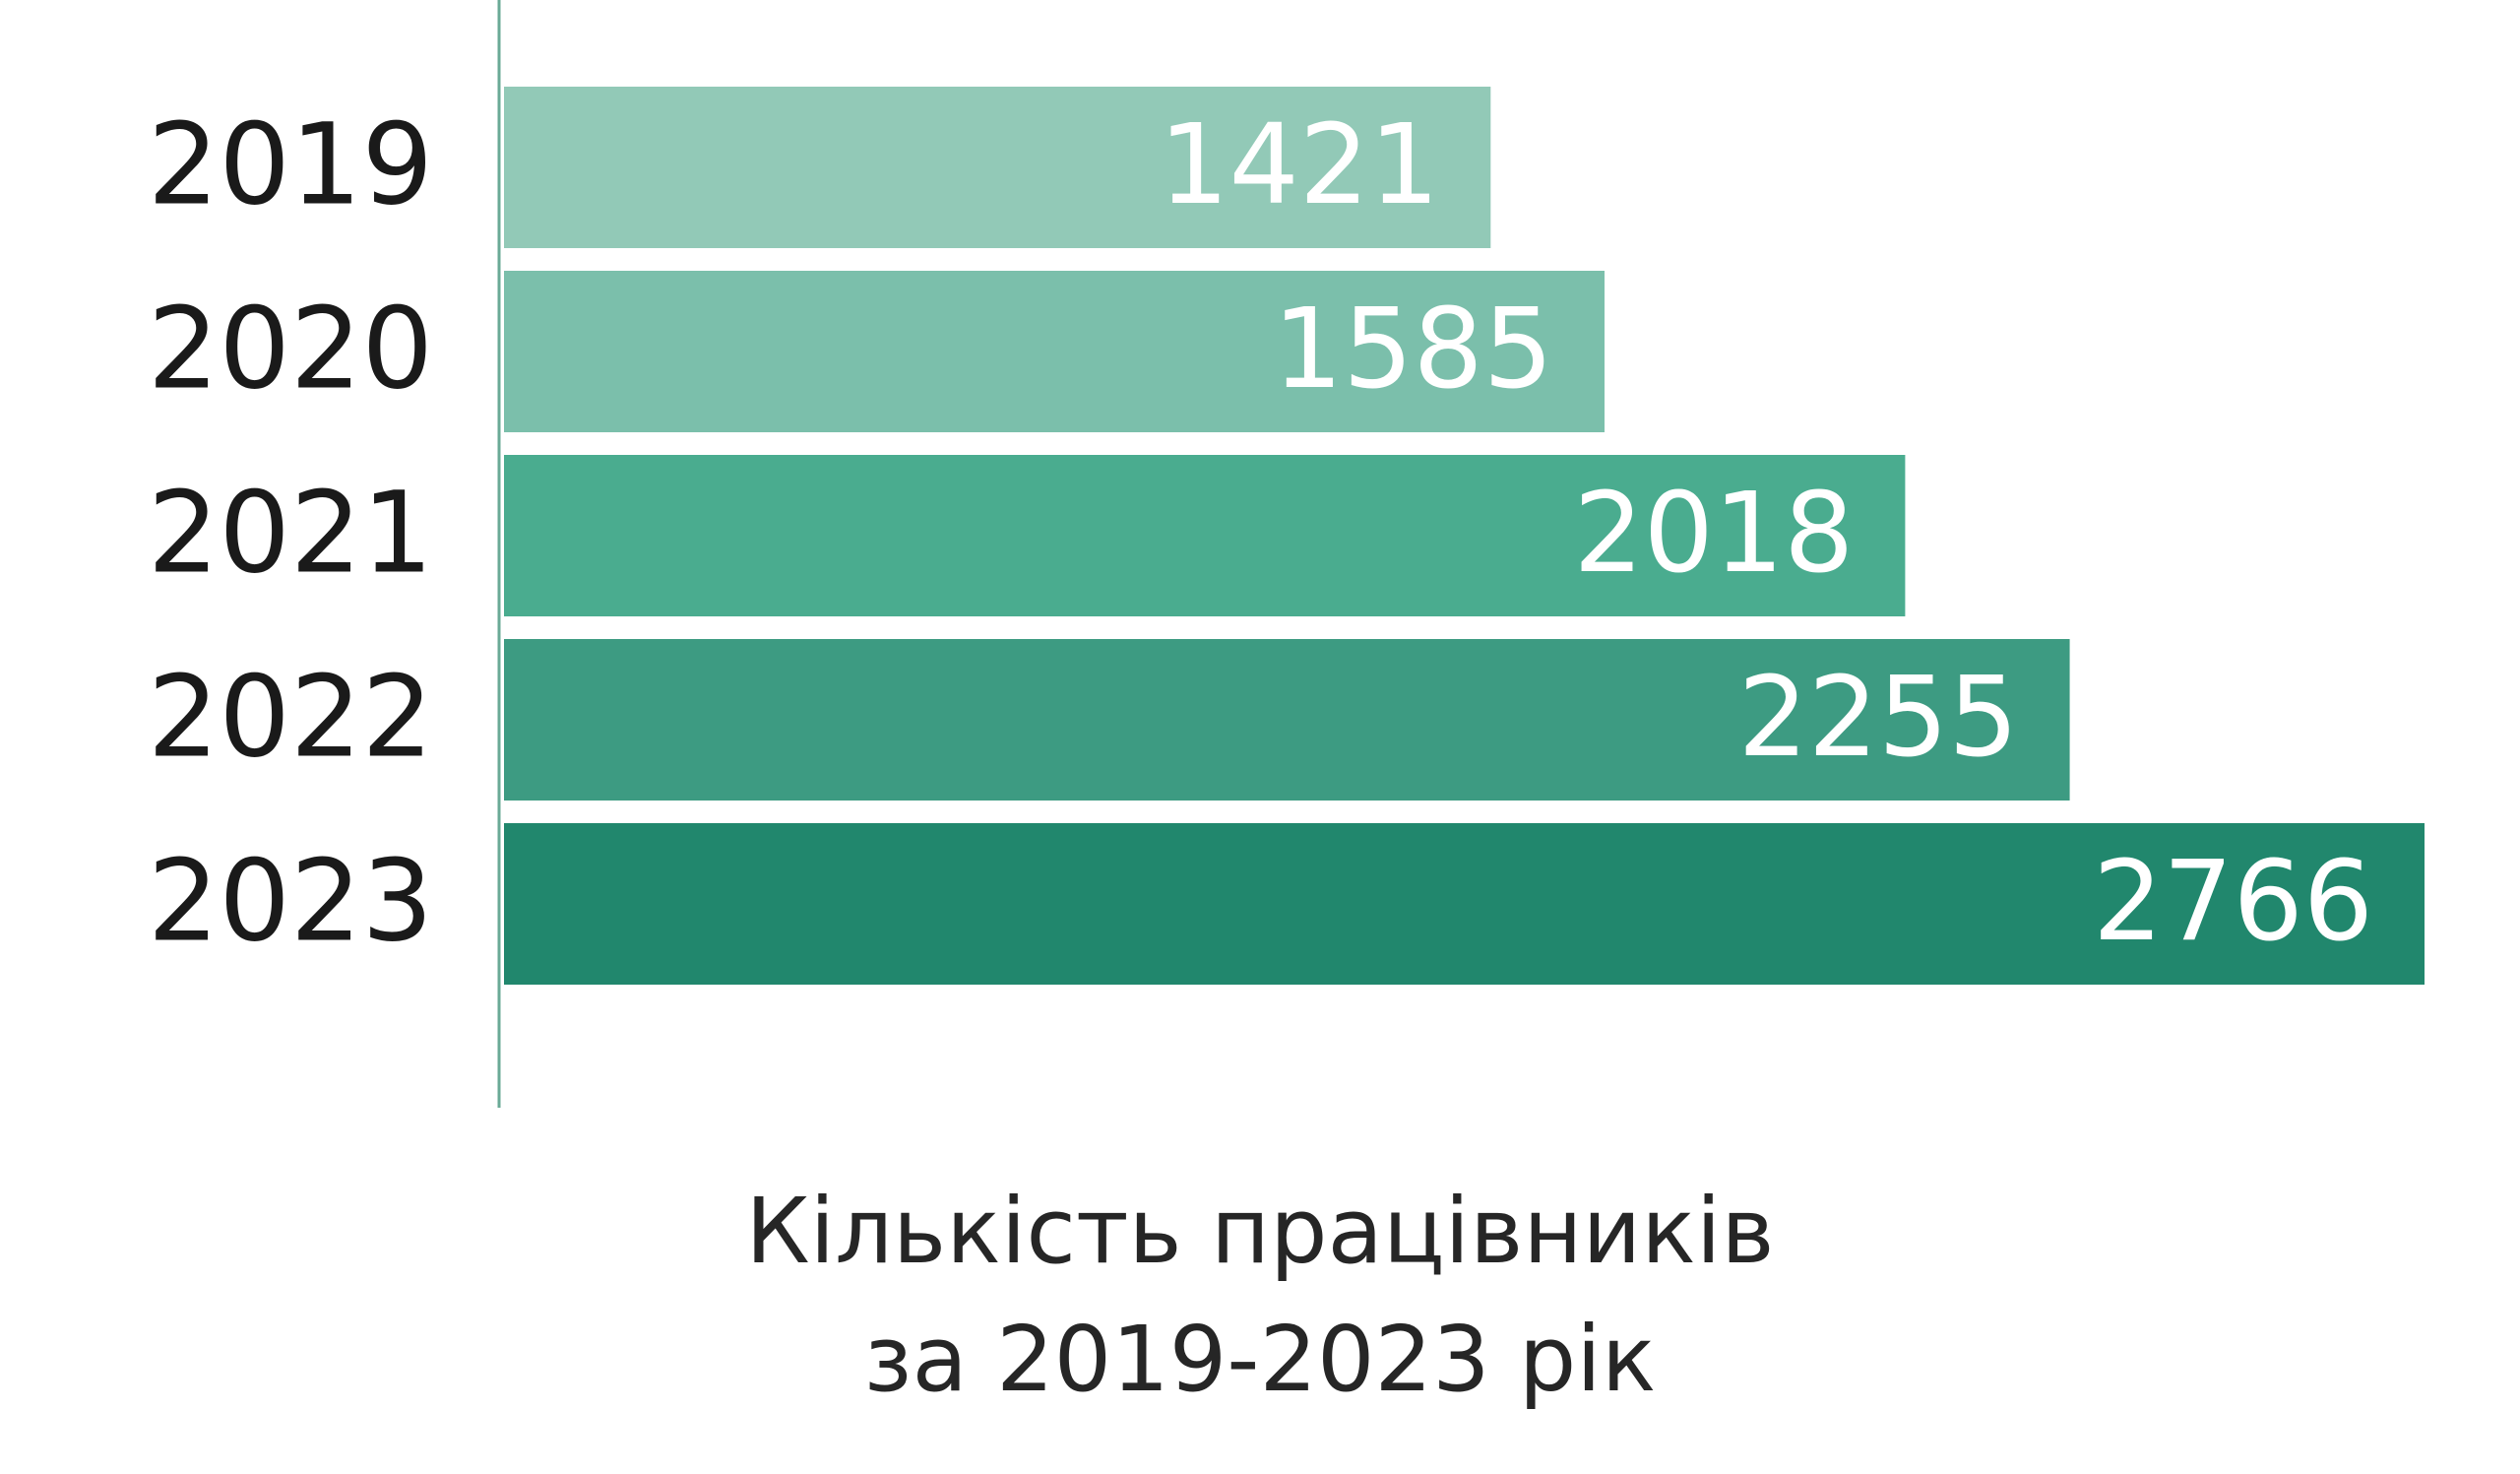  I want to click on bar-2021, so click(1205, 536).